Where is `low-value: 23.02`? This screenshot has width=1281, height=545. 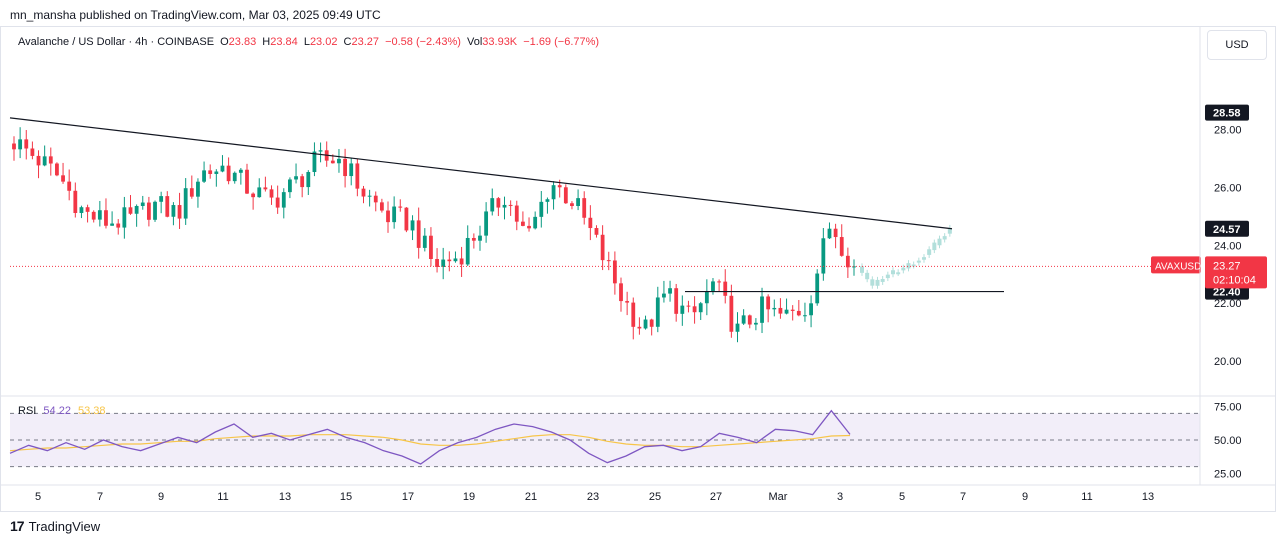
low-value: 23.02 is located at coordinates (323, 42).